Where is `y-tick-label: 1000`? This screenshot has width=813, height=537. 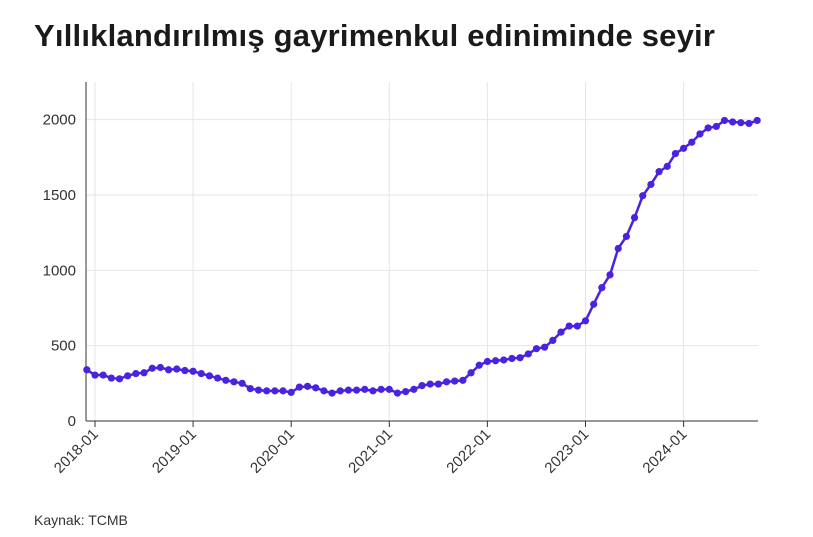
y-tick-label: 1000 is located at coordinates (59, 270).